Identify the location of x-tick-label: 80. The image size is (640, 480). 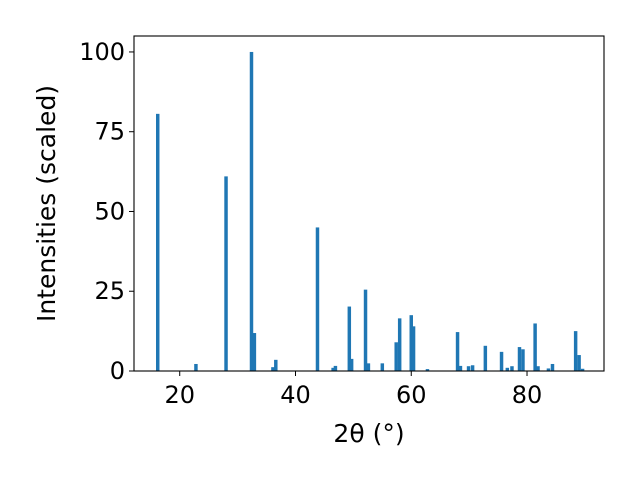
(527, 395).